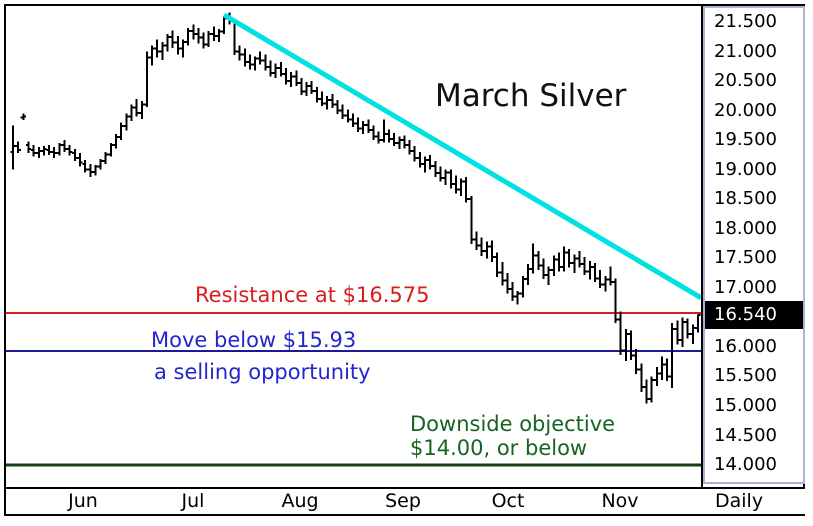 The width and height of the screenshot is (813, 526). What do you see at coordinates (745, 346) in the screenshot?
I see `price-tick-label: 16.000` at bounding box center [745, 346].